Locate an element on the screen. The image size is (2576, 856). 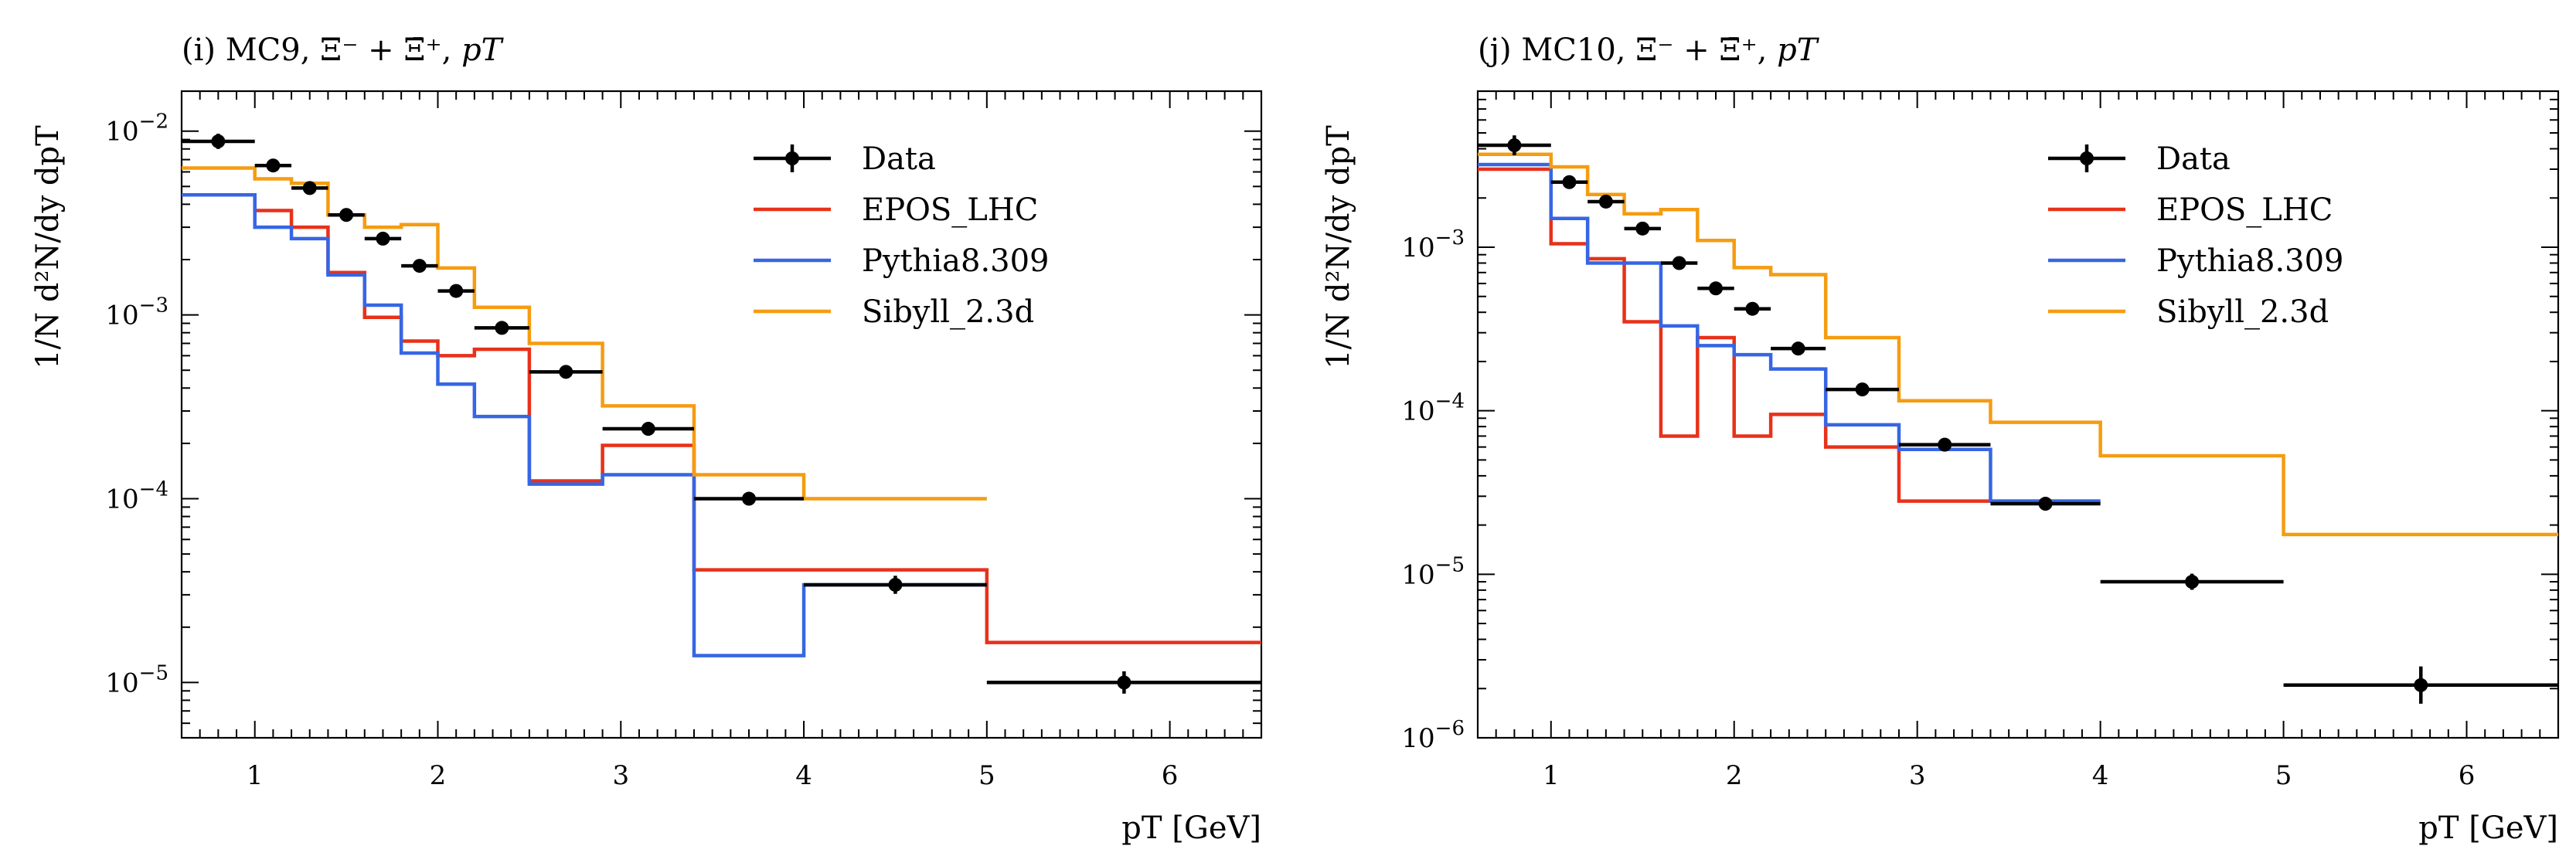
y-tick-exponent: −2 is located at coordinates (153, 122).